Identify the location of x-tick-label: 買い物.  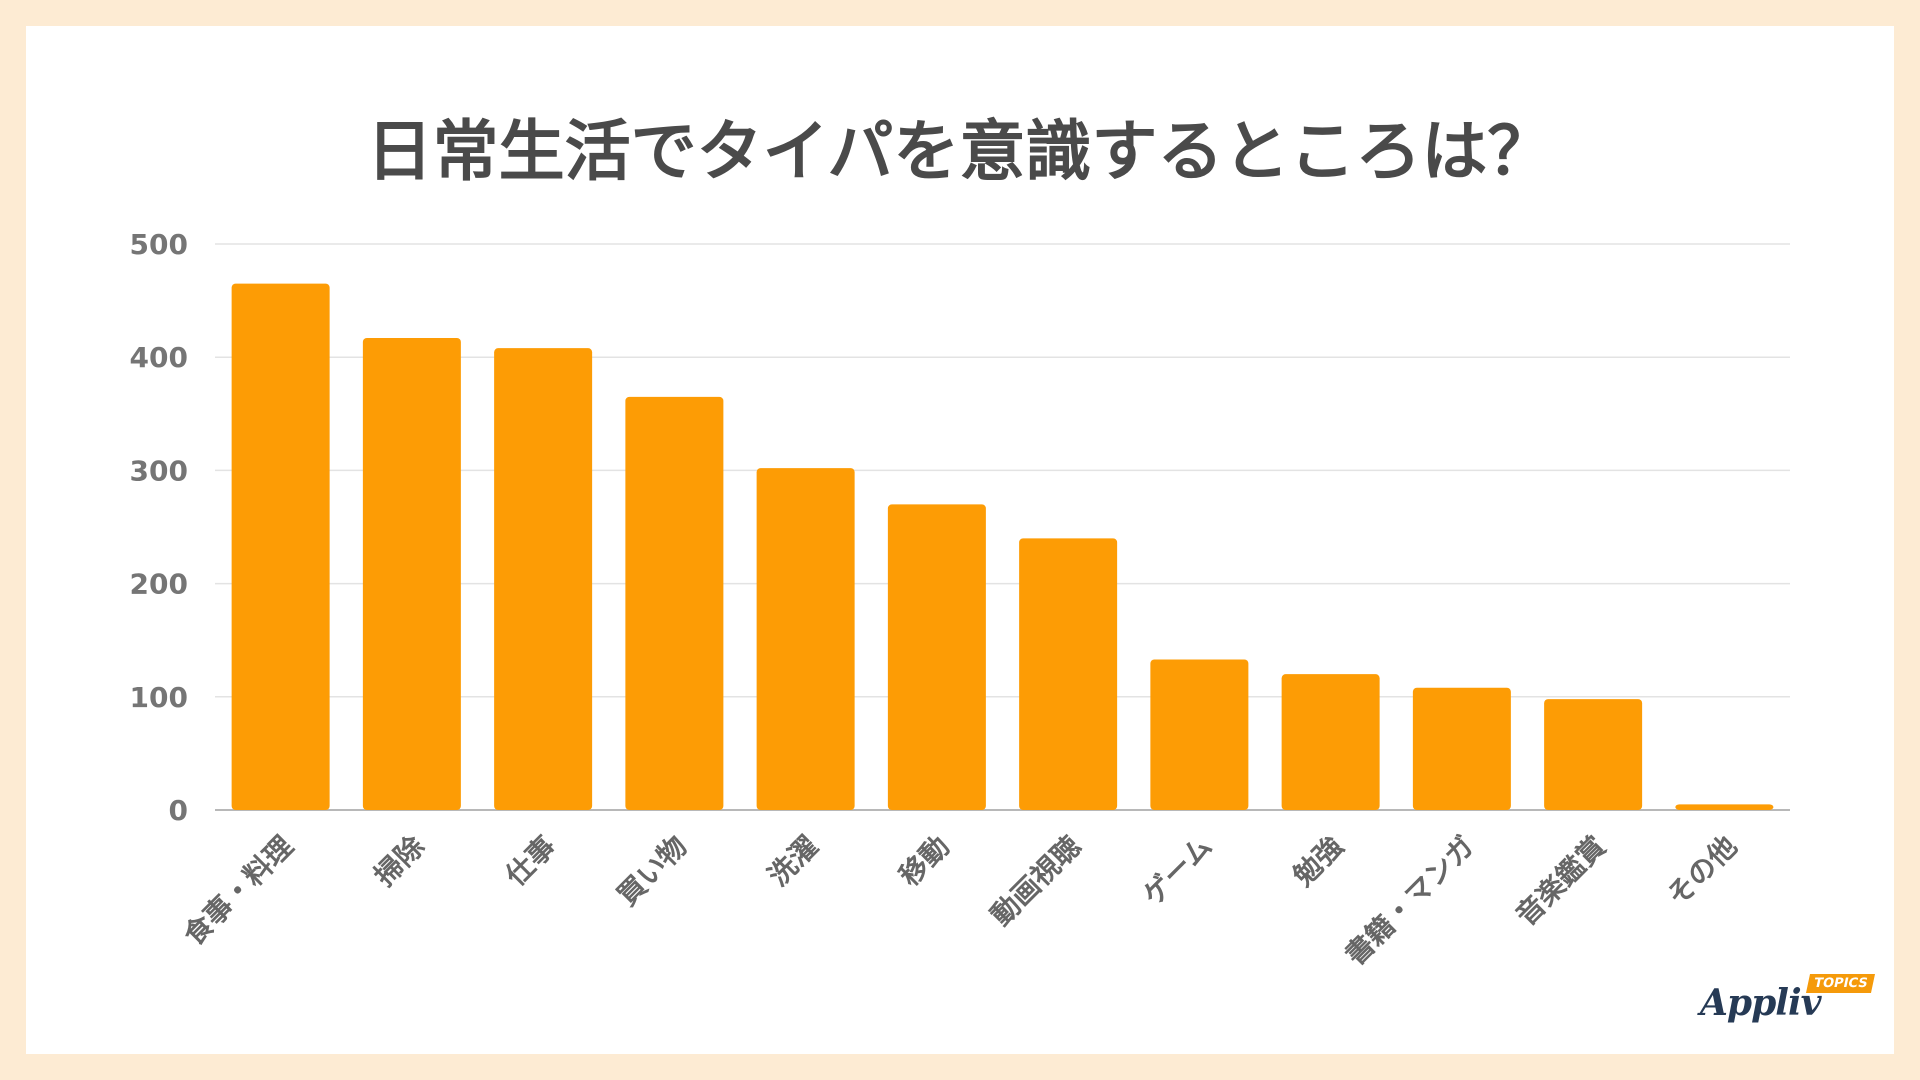
(652, 871).